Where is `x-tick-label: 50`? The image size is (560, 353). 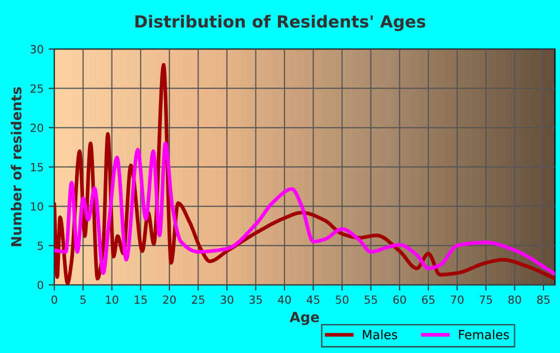
x-tick-label: 50 is located at coordinates (342, 299).